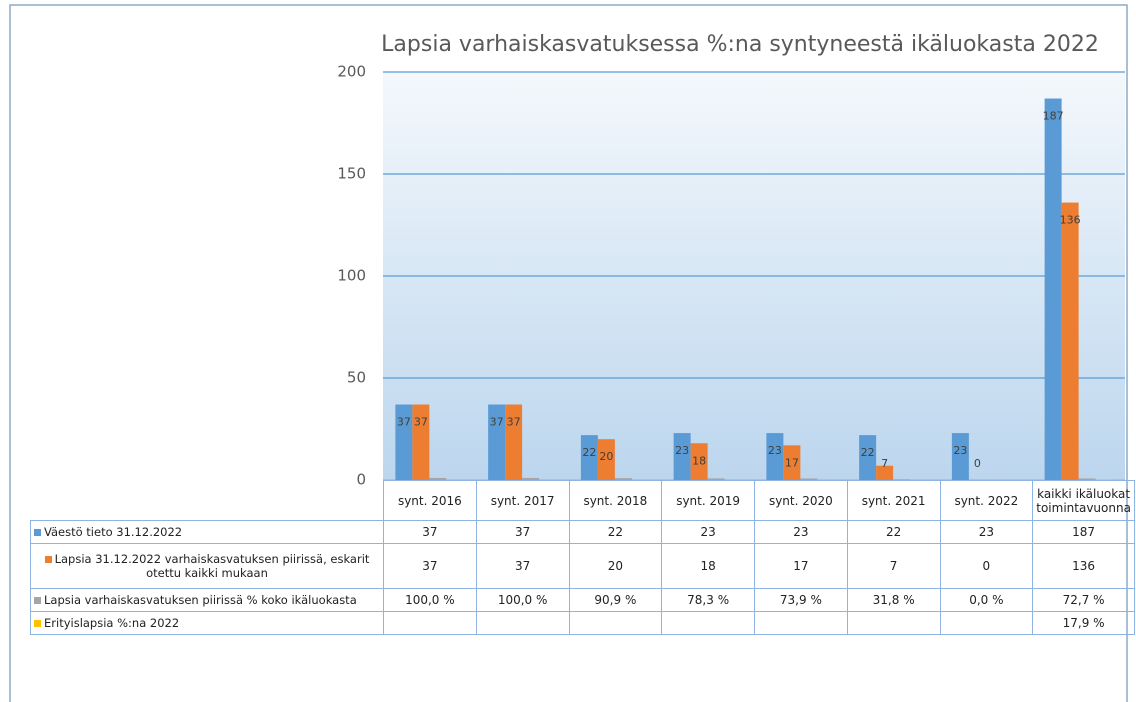 Image resolution: width=1136 pixels, height=702 pixels. I want to click on value-cell: 136, so click(1083, 566).